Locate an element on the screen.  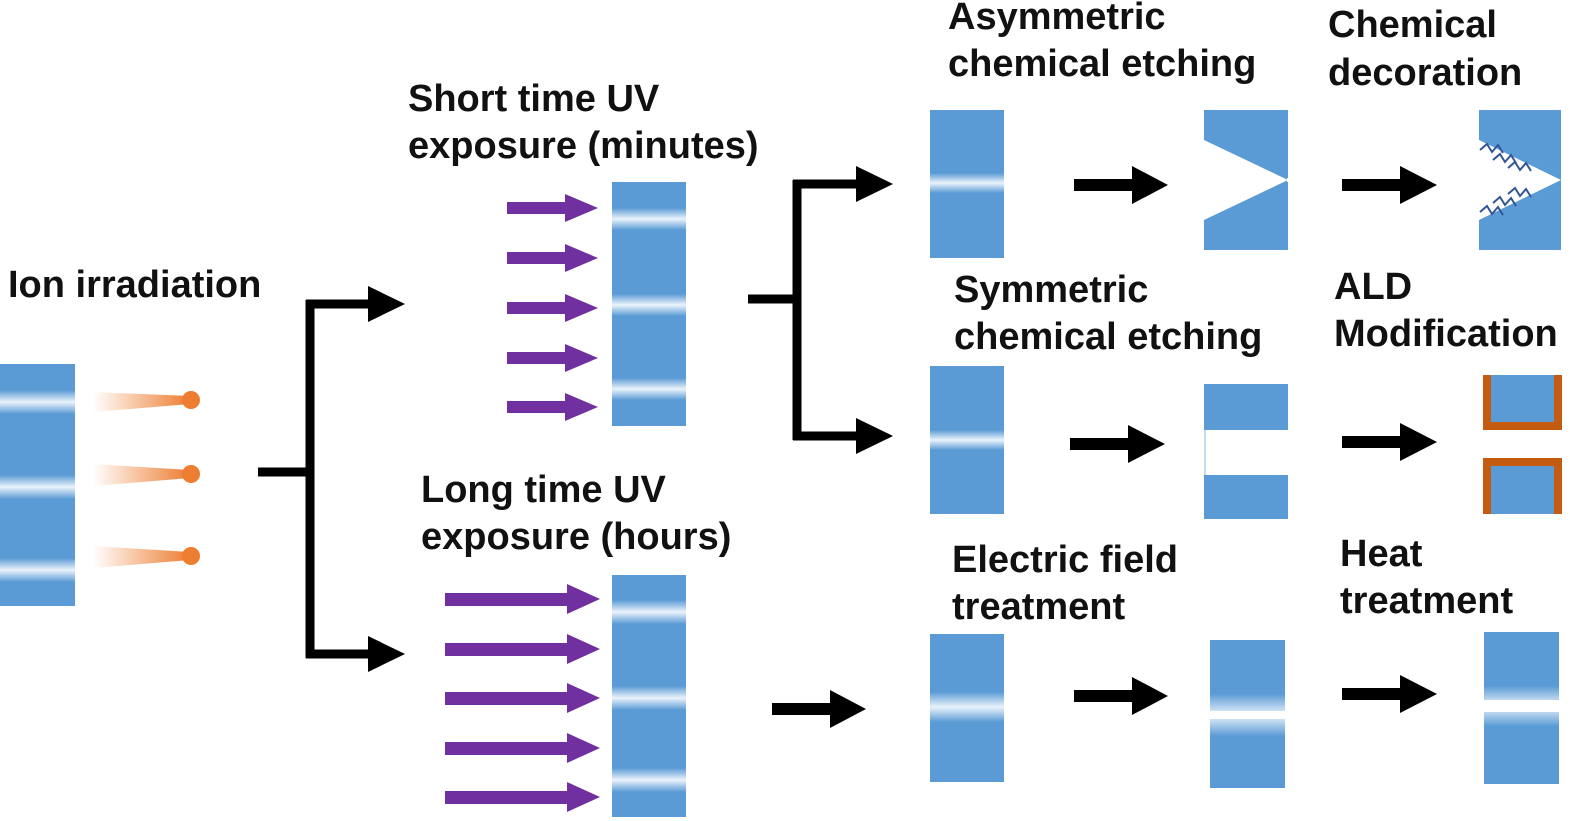
cylindrical-pore is located at coordinates (1246, 452).